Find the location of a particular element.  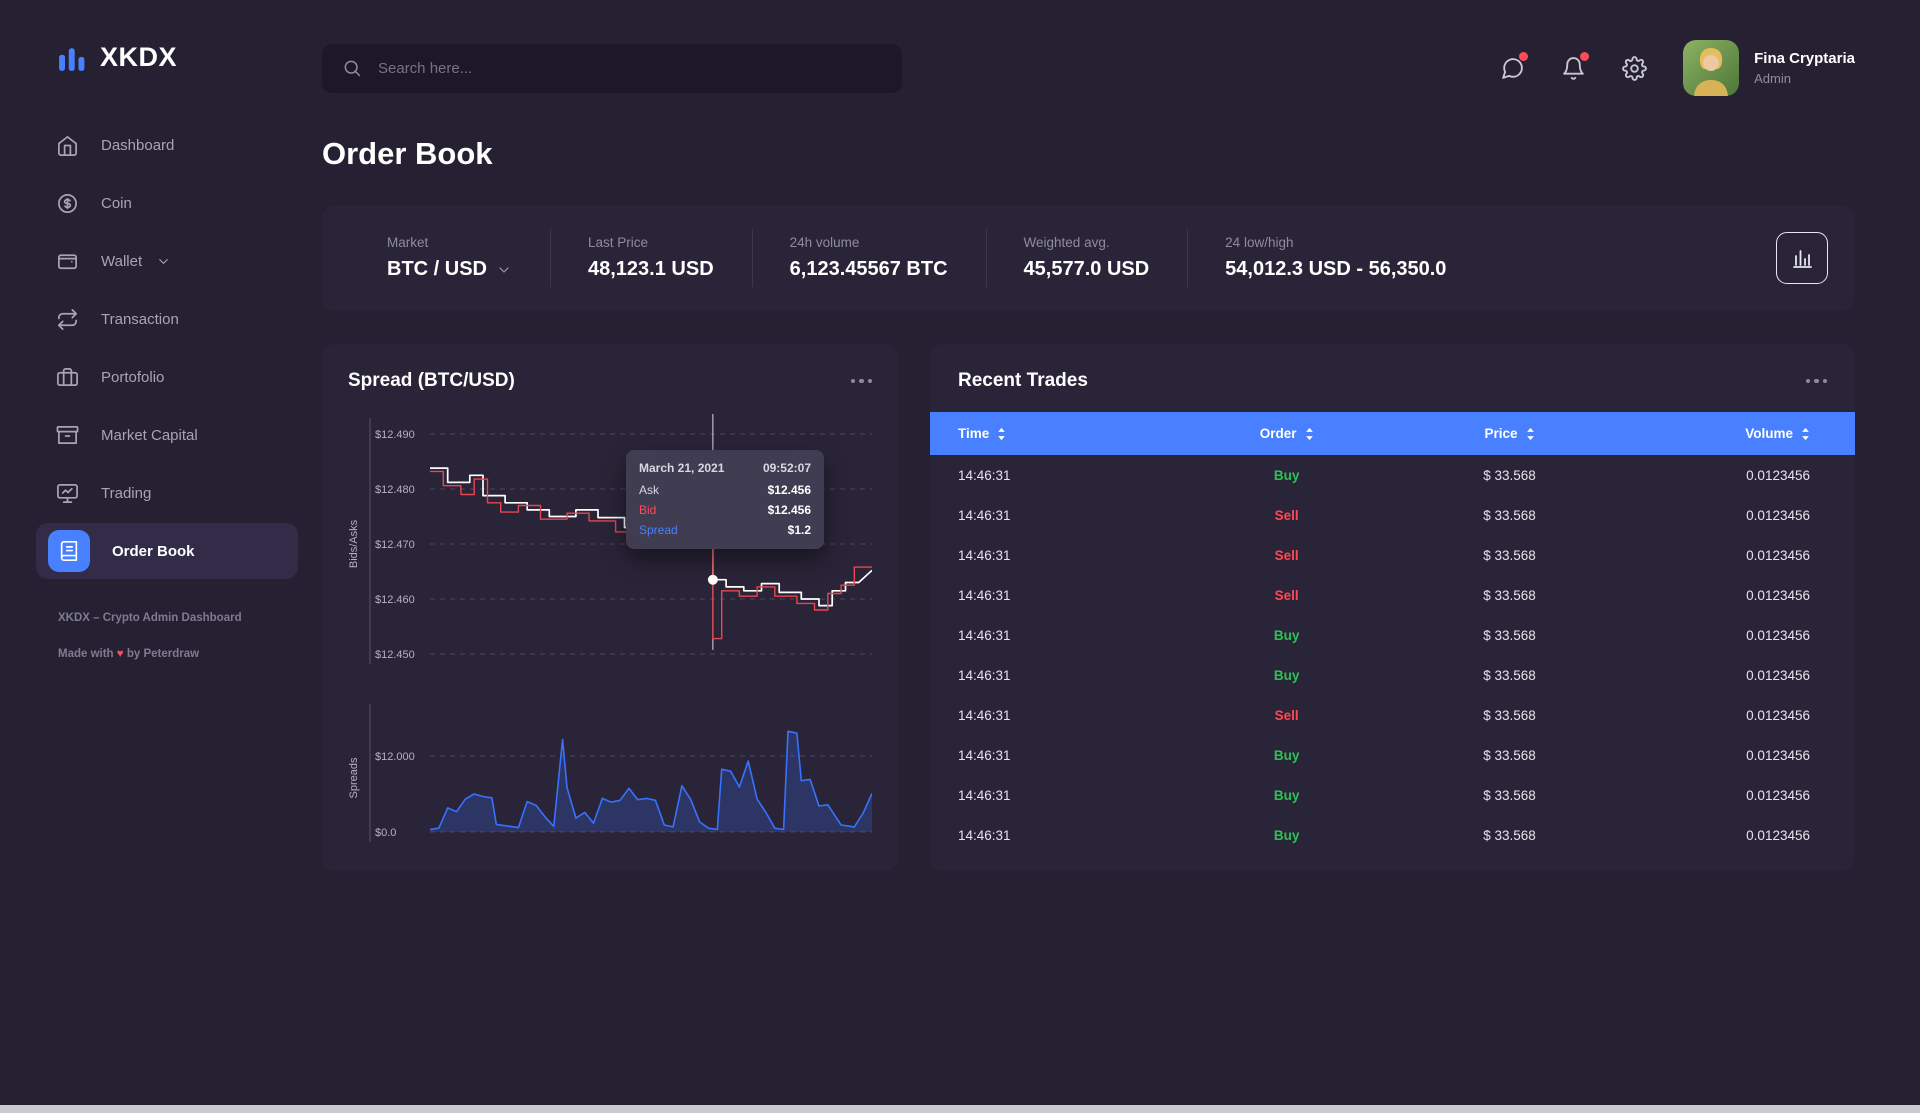

stat-label: 24 low/high is located at coordinates (1259, 242).